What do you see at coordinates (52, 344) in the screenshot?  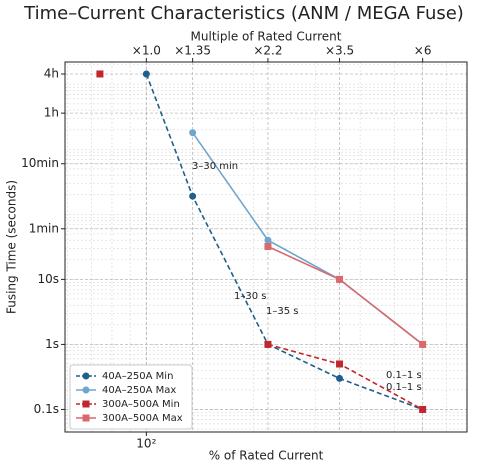 I see `y-tick-label: 1s` at bounding box center [52, 344].